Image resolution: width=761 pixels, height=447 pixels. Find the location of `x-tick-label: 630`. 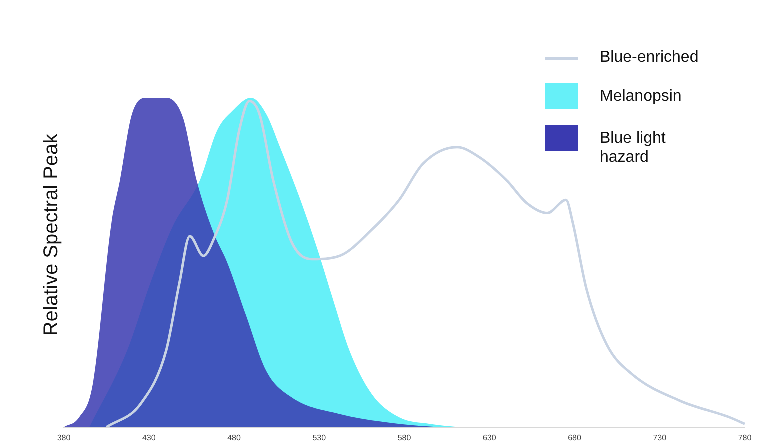

x-tick-label: 630 is located at coordinates (489, 437).